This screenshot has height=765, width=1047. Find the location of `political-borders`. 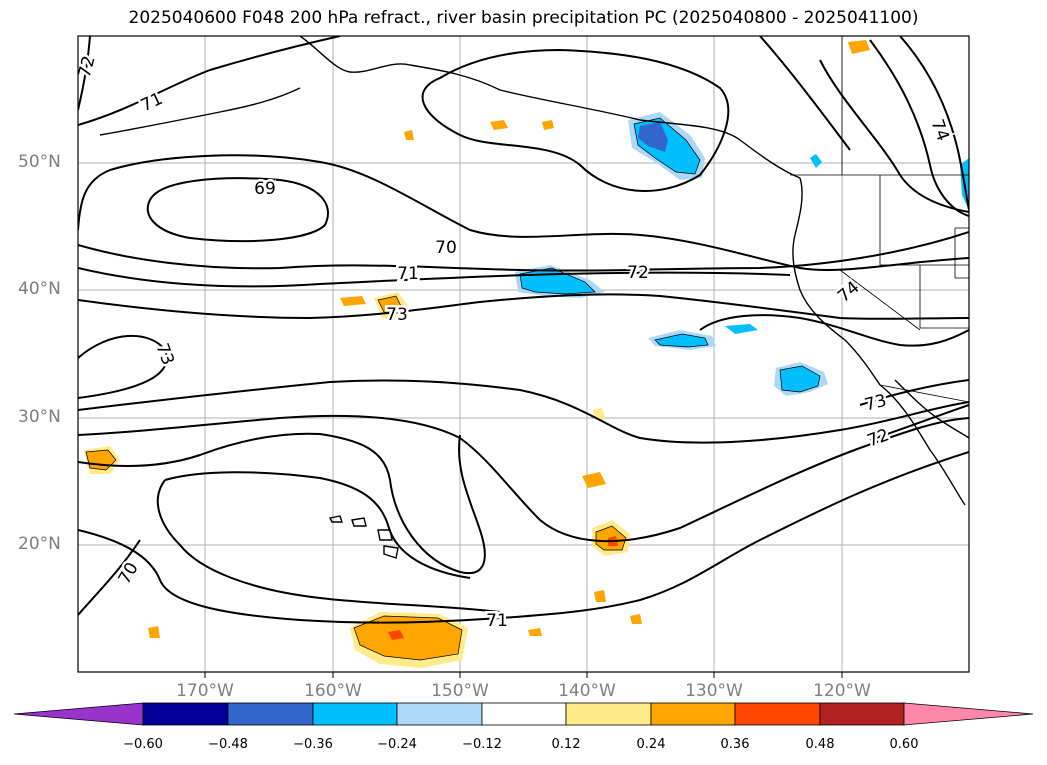

political-borders is located at coordinates (879, 219).